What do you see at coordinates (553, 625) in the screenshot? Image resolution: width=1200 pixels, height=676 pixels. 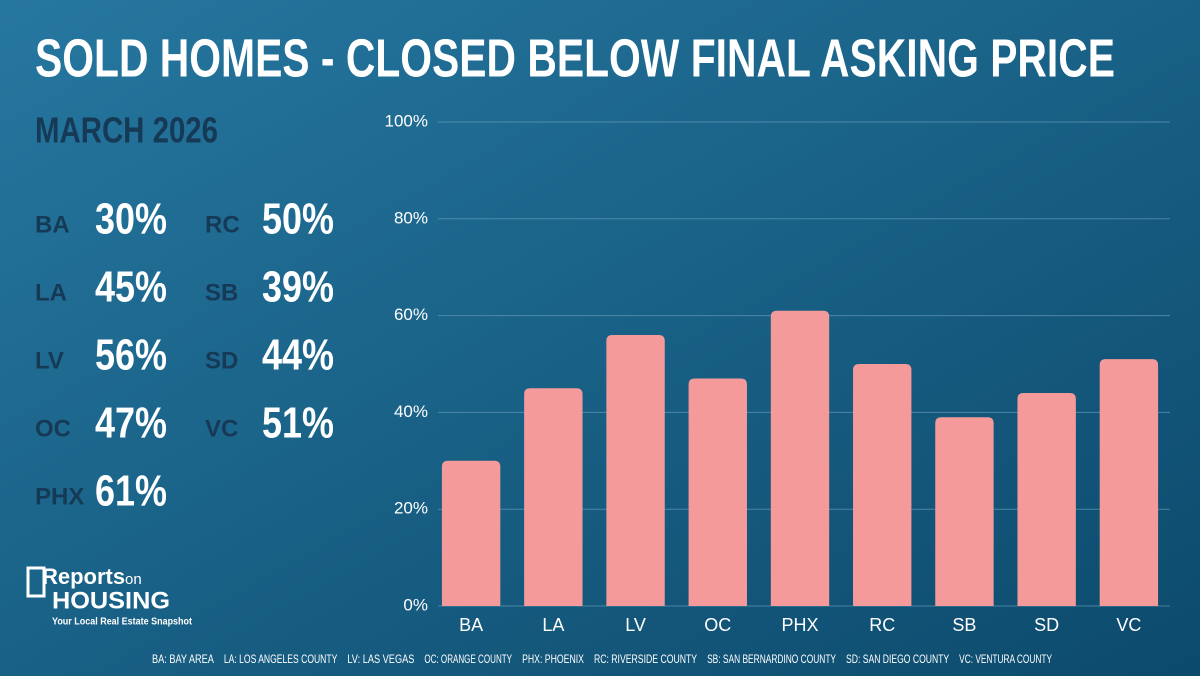 I see `x-tick-label: LA` at bounding box center [553, 625].